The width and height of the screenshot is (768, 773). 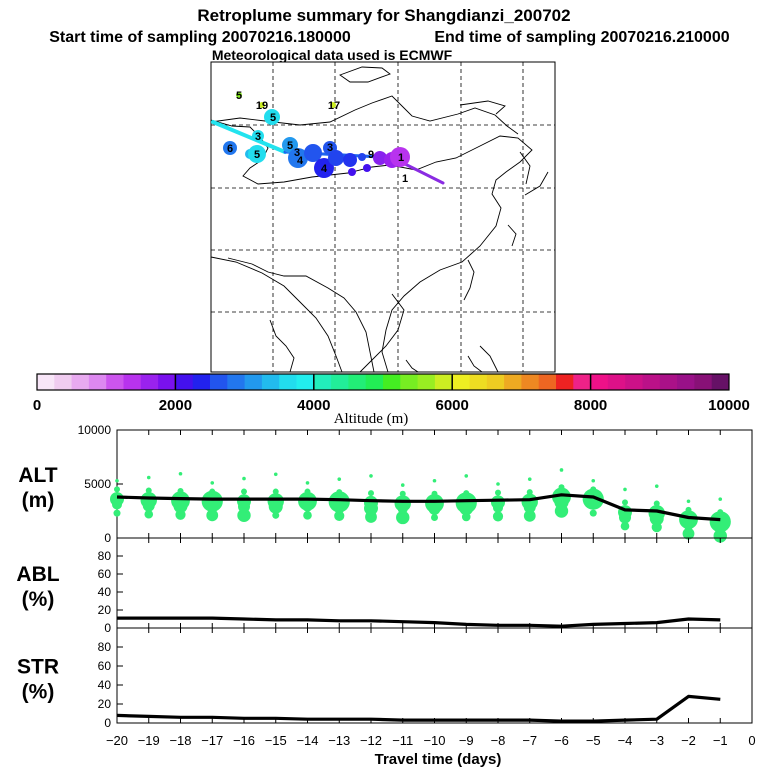 What do you see at coordinates (423, 173) in the screenshot?
I see `plume-line-violet` at bounding box center [423, 173].